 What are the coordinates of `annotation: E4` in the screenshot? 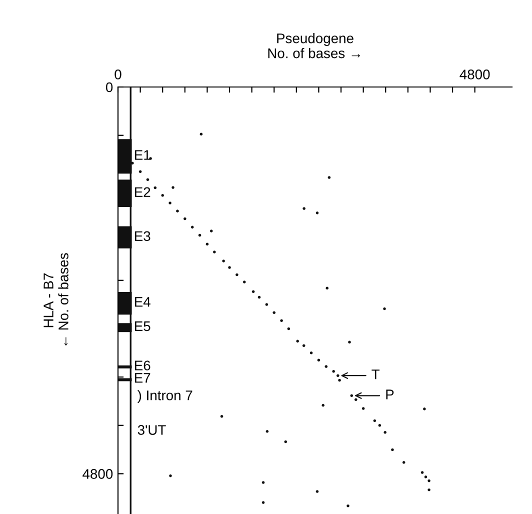 It's located at (142, 302).